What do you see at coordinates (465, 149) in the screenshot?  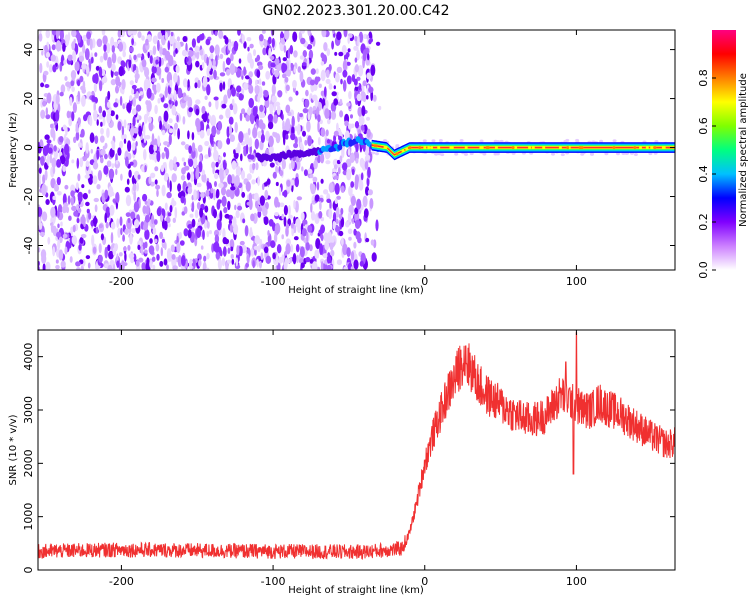 I see `spectrogram-signal-band` at bounding box center [465, 149].